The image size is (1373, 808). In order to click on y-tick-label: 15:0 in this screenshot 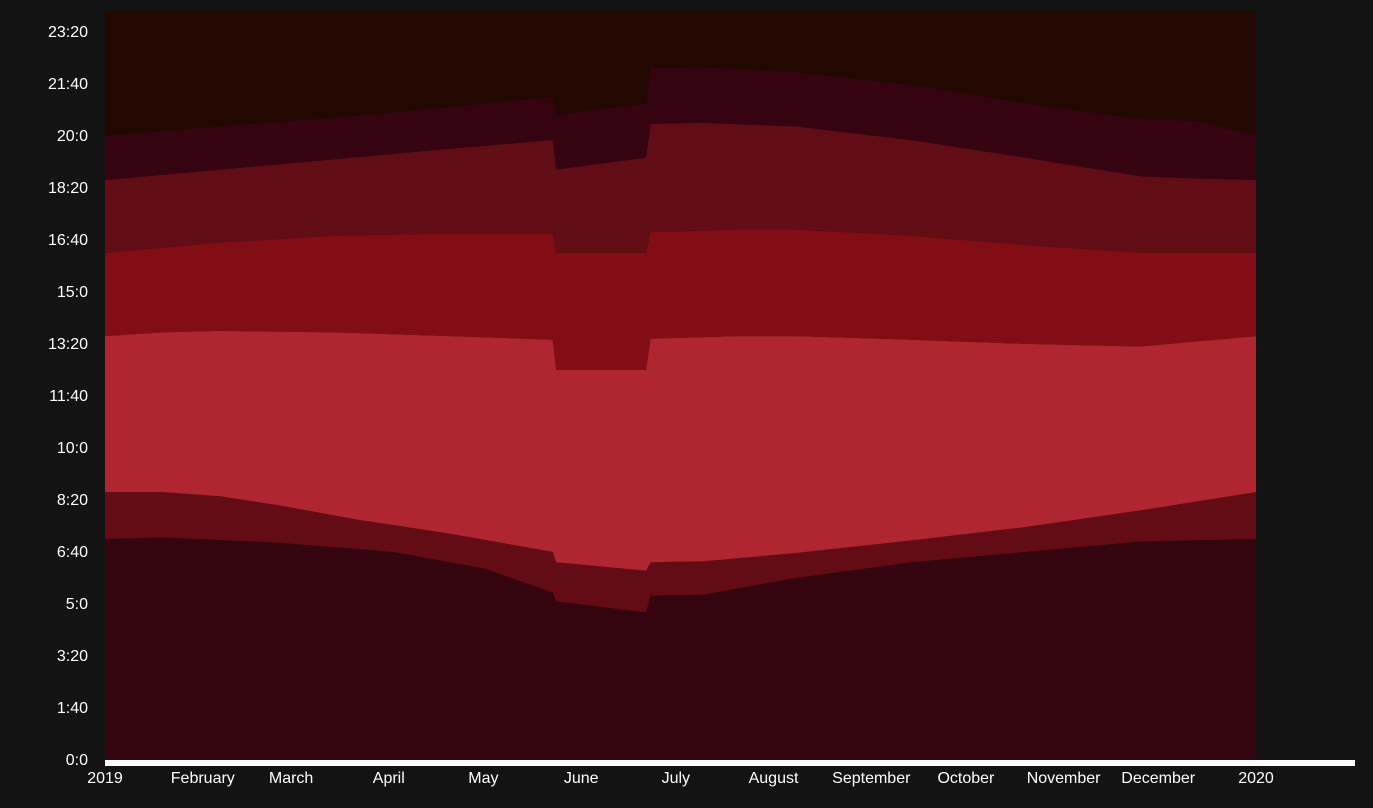, I will do `click(72, 292)`.